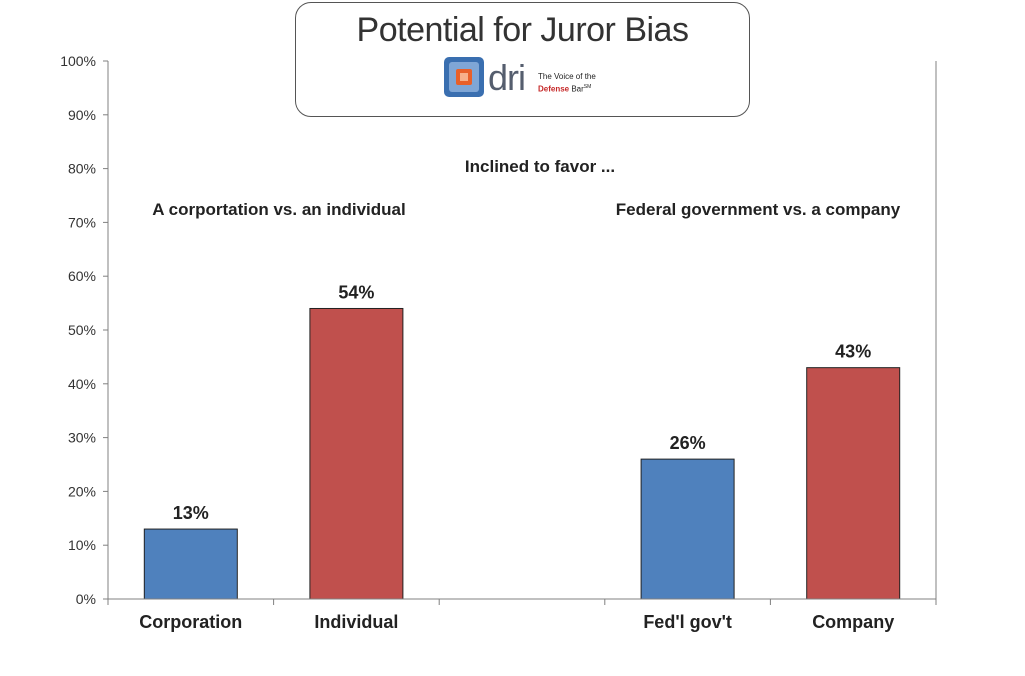 This screenshot has height=676, width=1025. I want to click on data-label: 54%, so click(356, 292).